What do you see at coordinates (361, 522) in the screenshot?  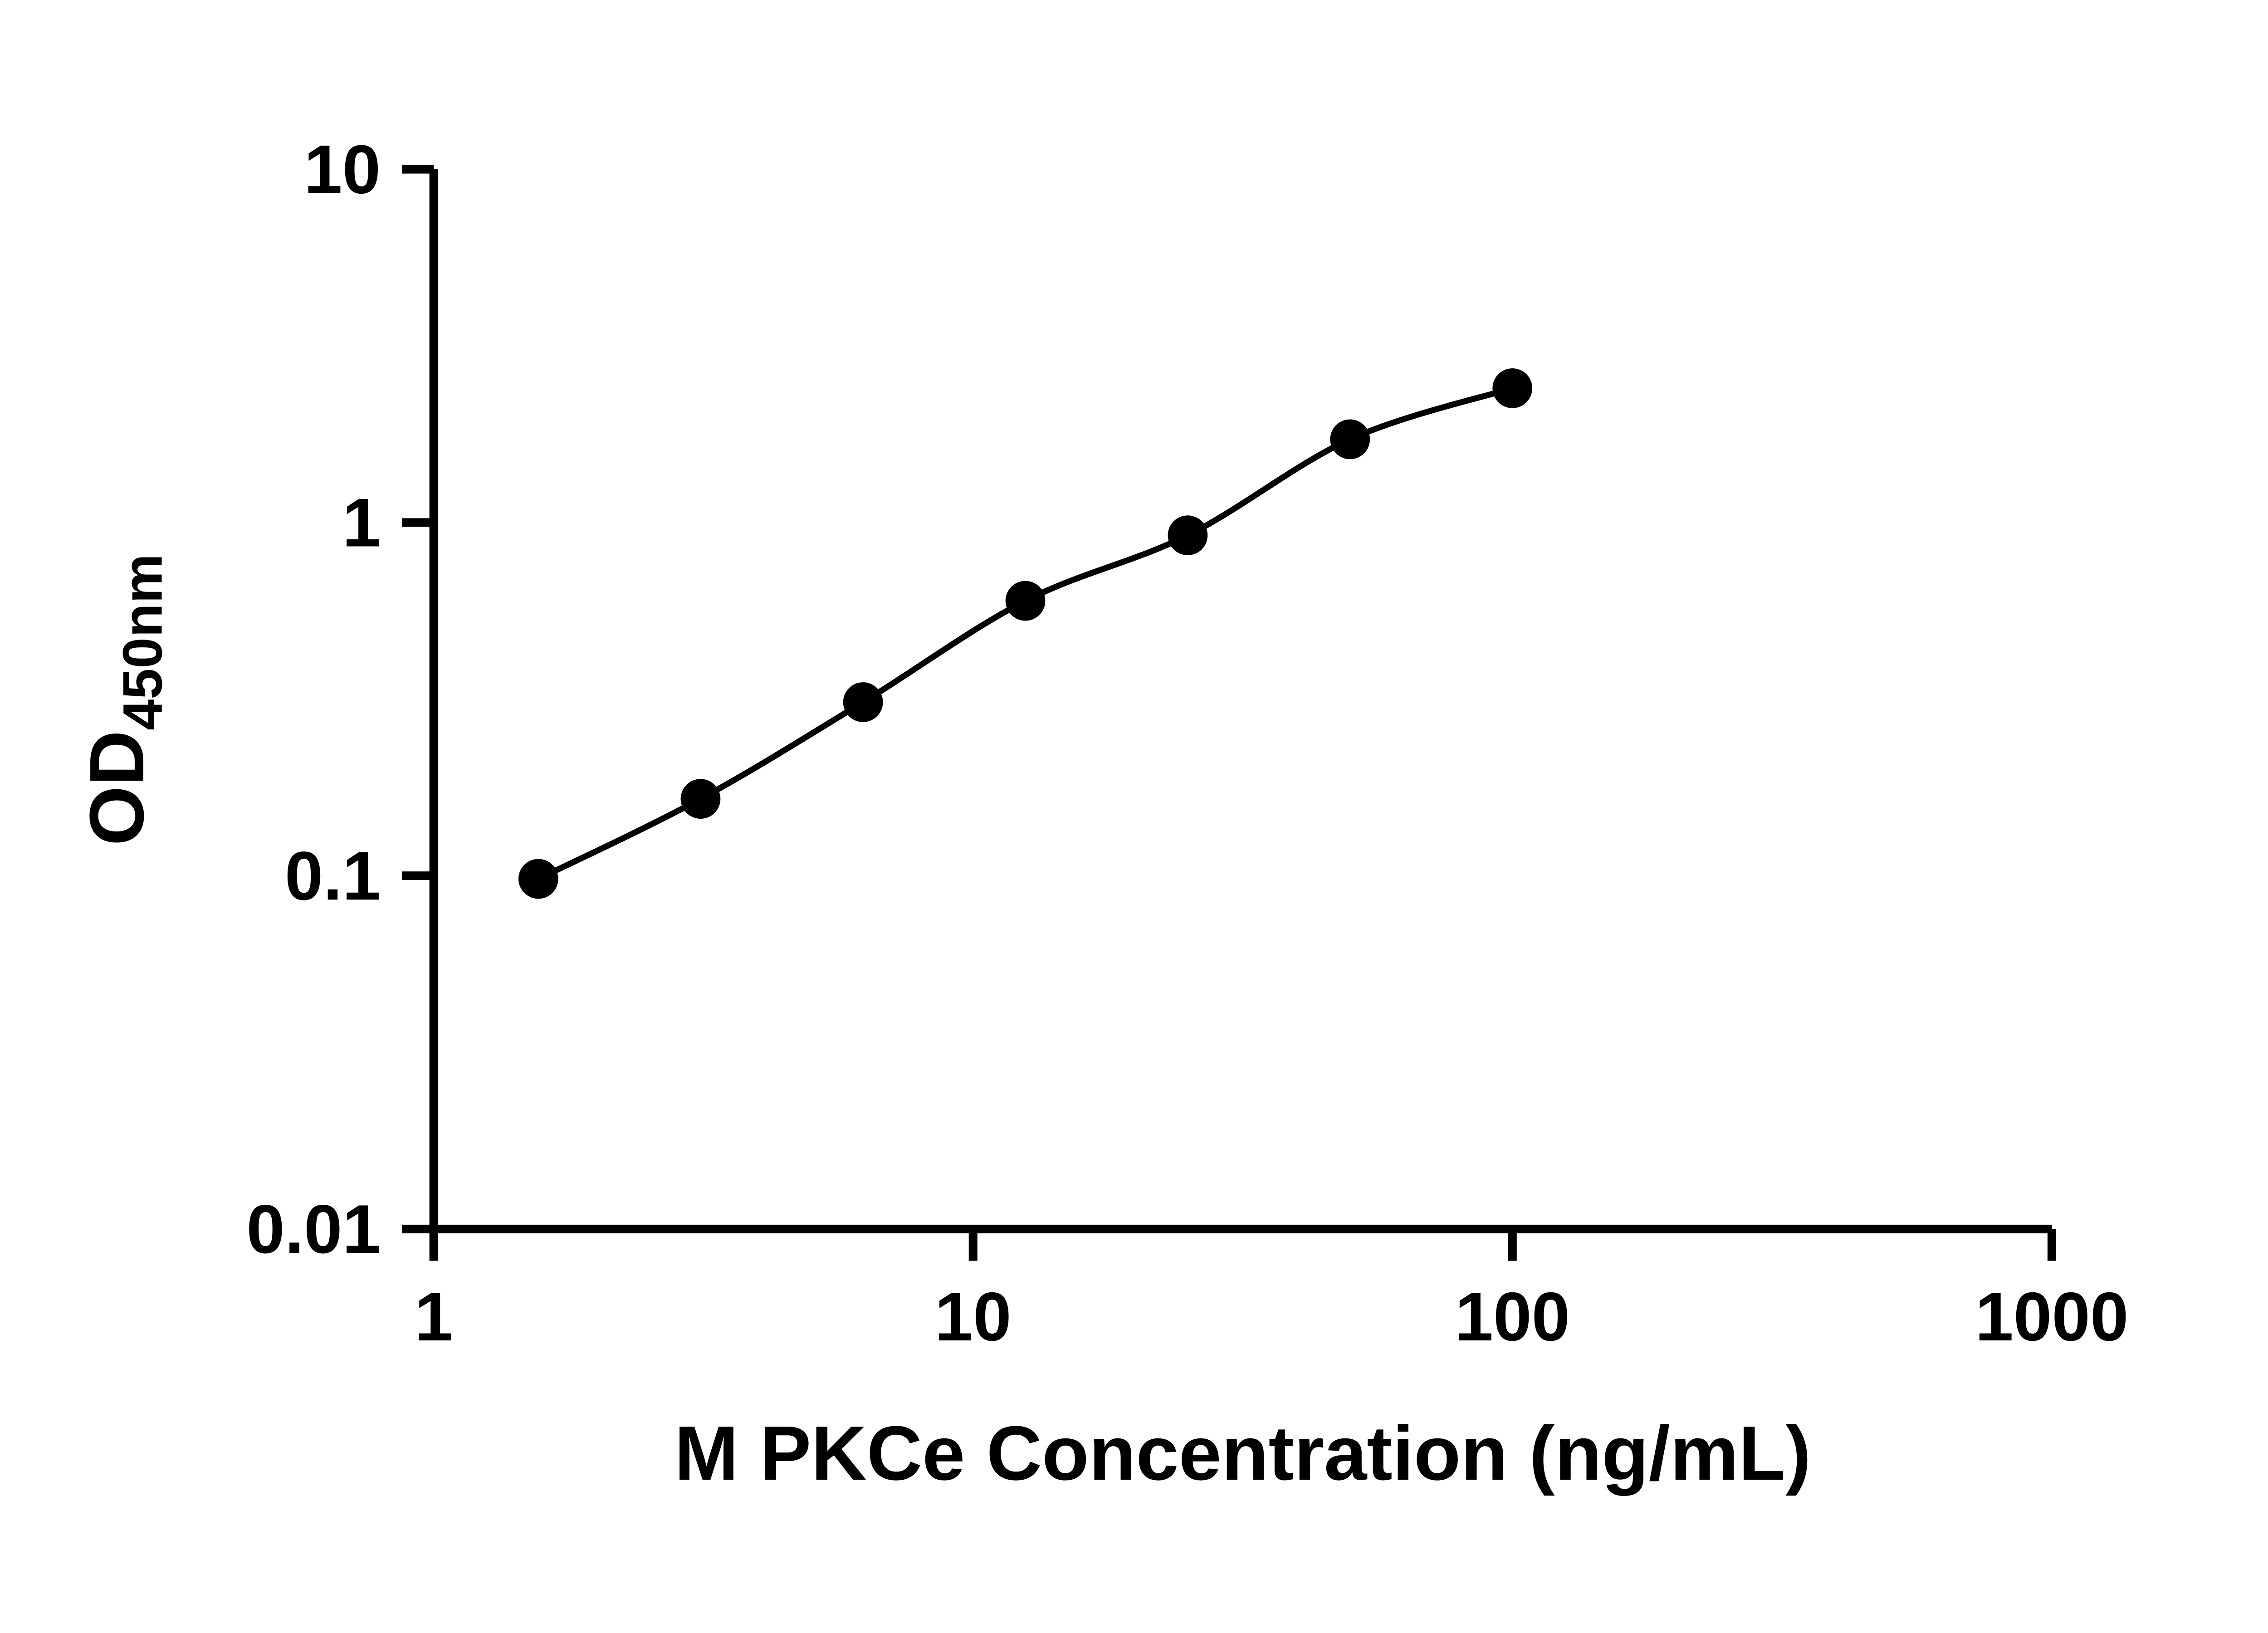 I see `y-axis-tick-label: 1` at bounding box center [361, 522].